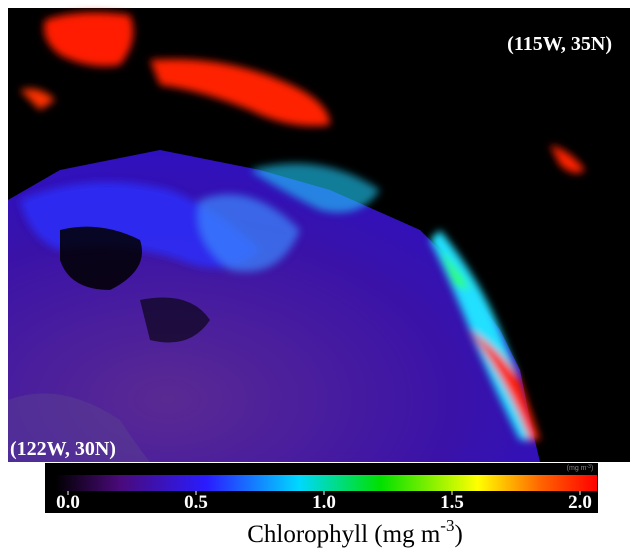 The width and height of the screenshot is (638, 552). Describe the element at coordinates (63, 449) in the screenshot. I see `corner-label: (122W, 30N)` at that location.